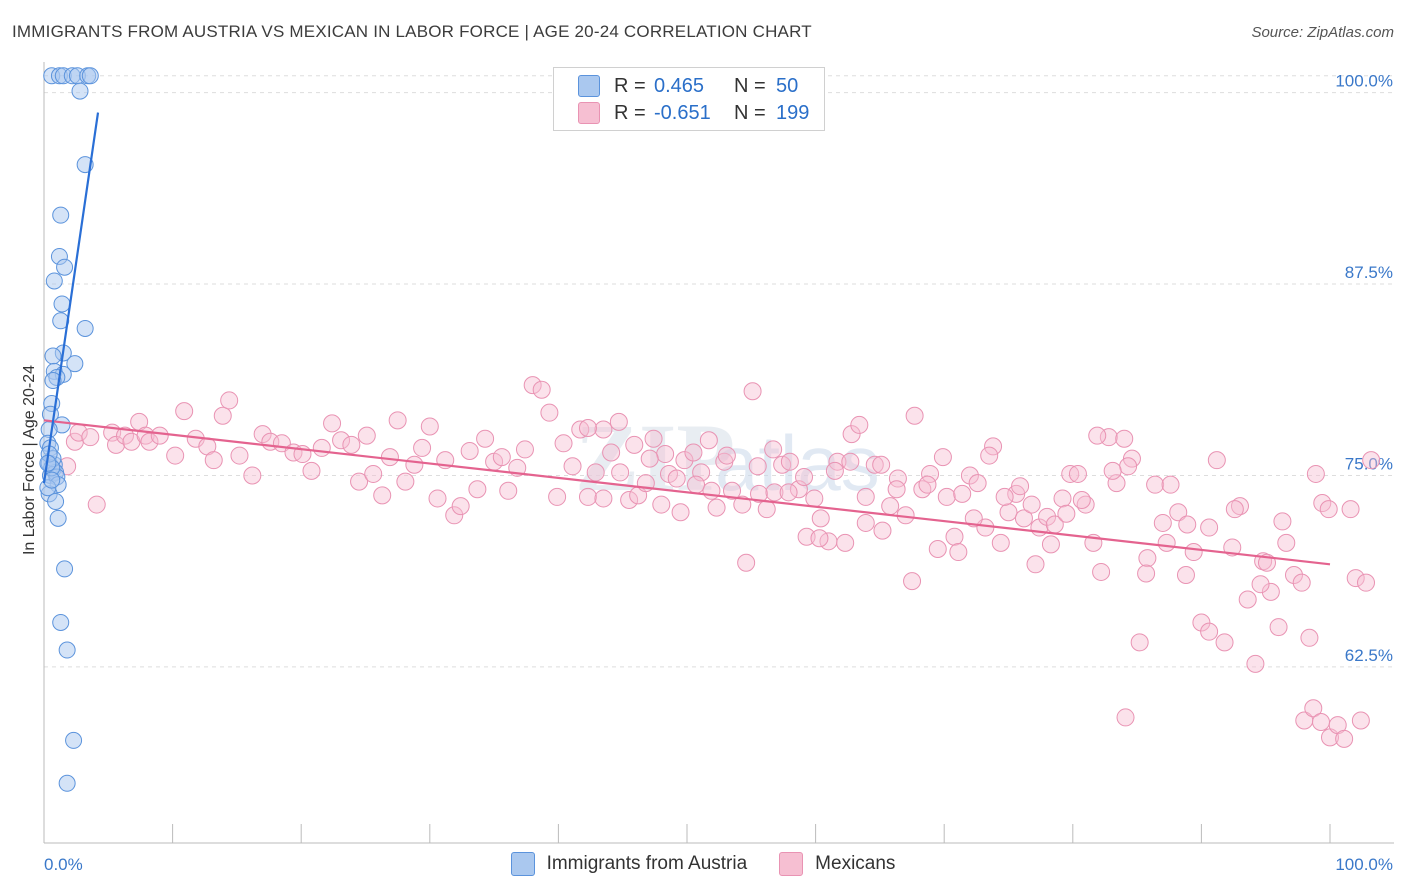 This screenshot has height=892, width=1406. I want to click on x-tick-label: 100.0%, so click(1364, 864).